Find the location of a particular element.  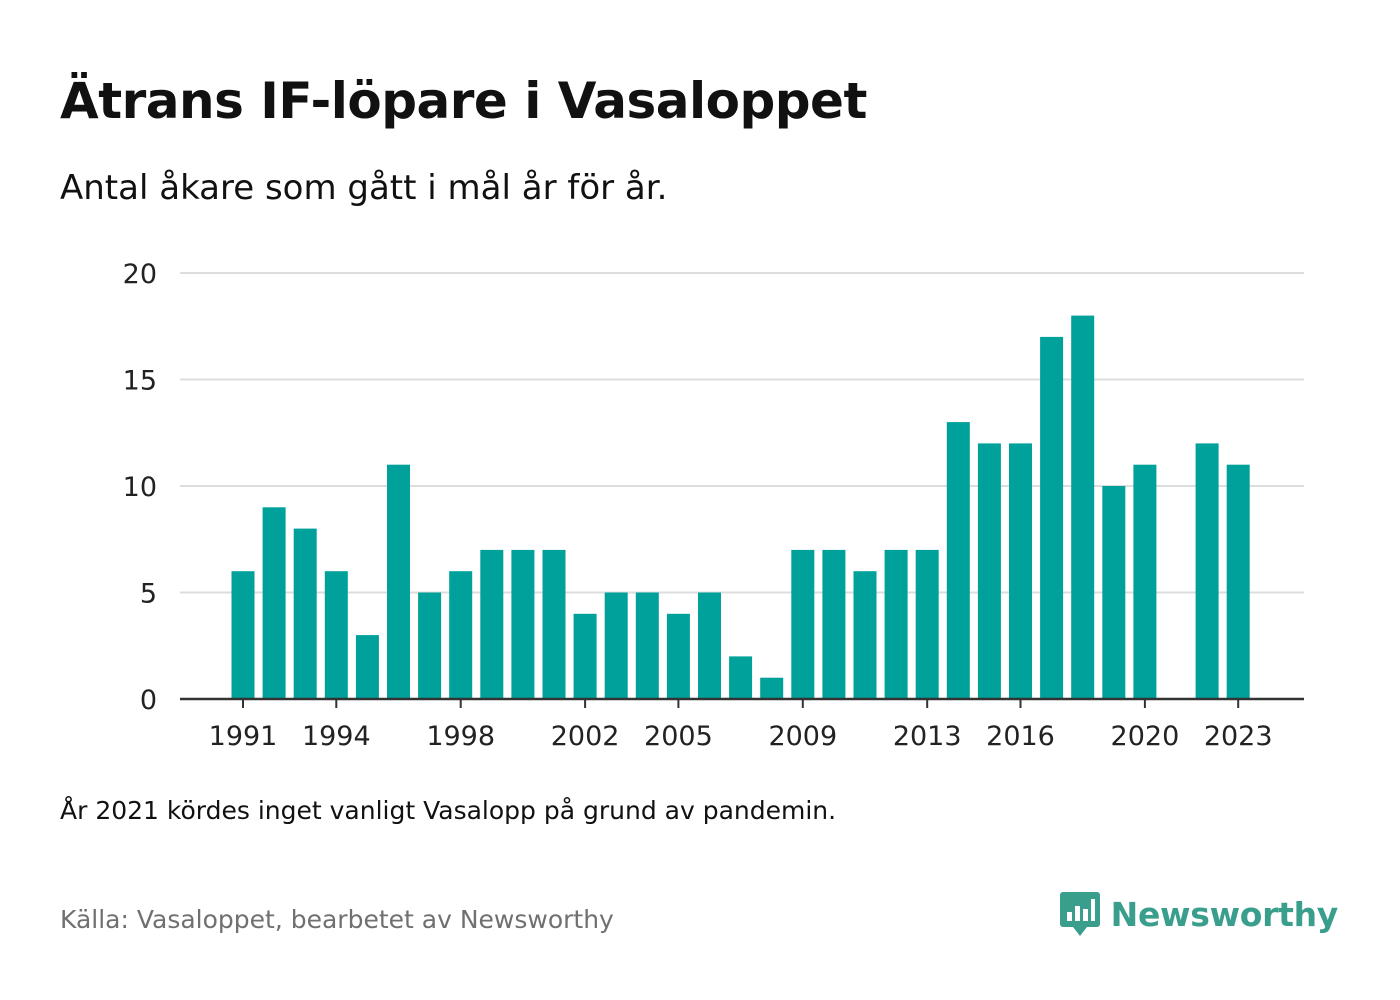

bar-2007 is located at coordinates (741, 677).